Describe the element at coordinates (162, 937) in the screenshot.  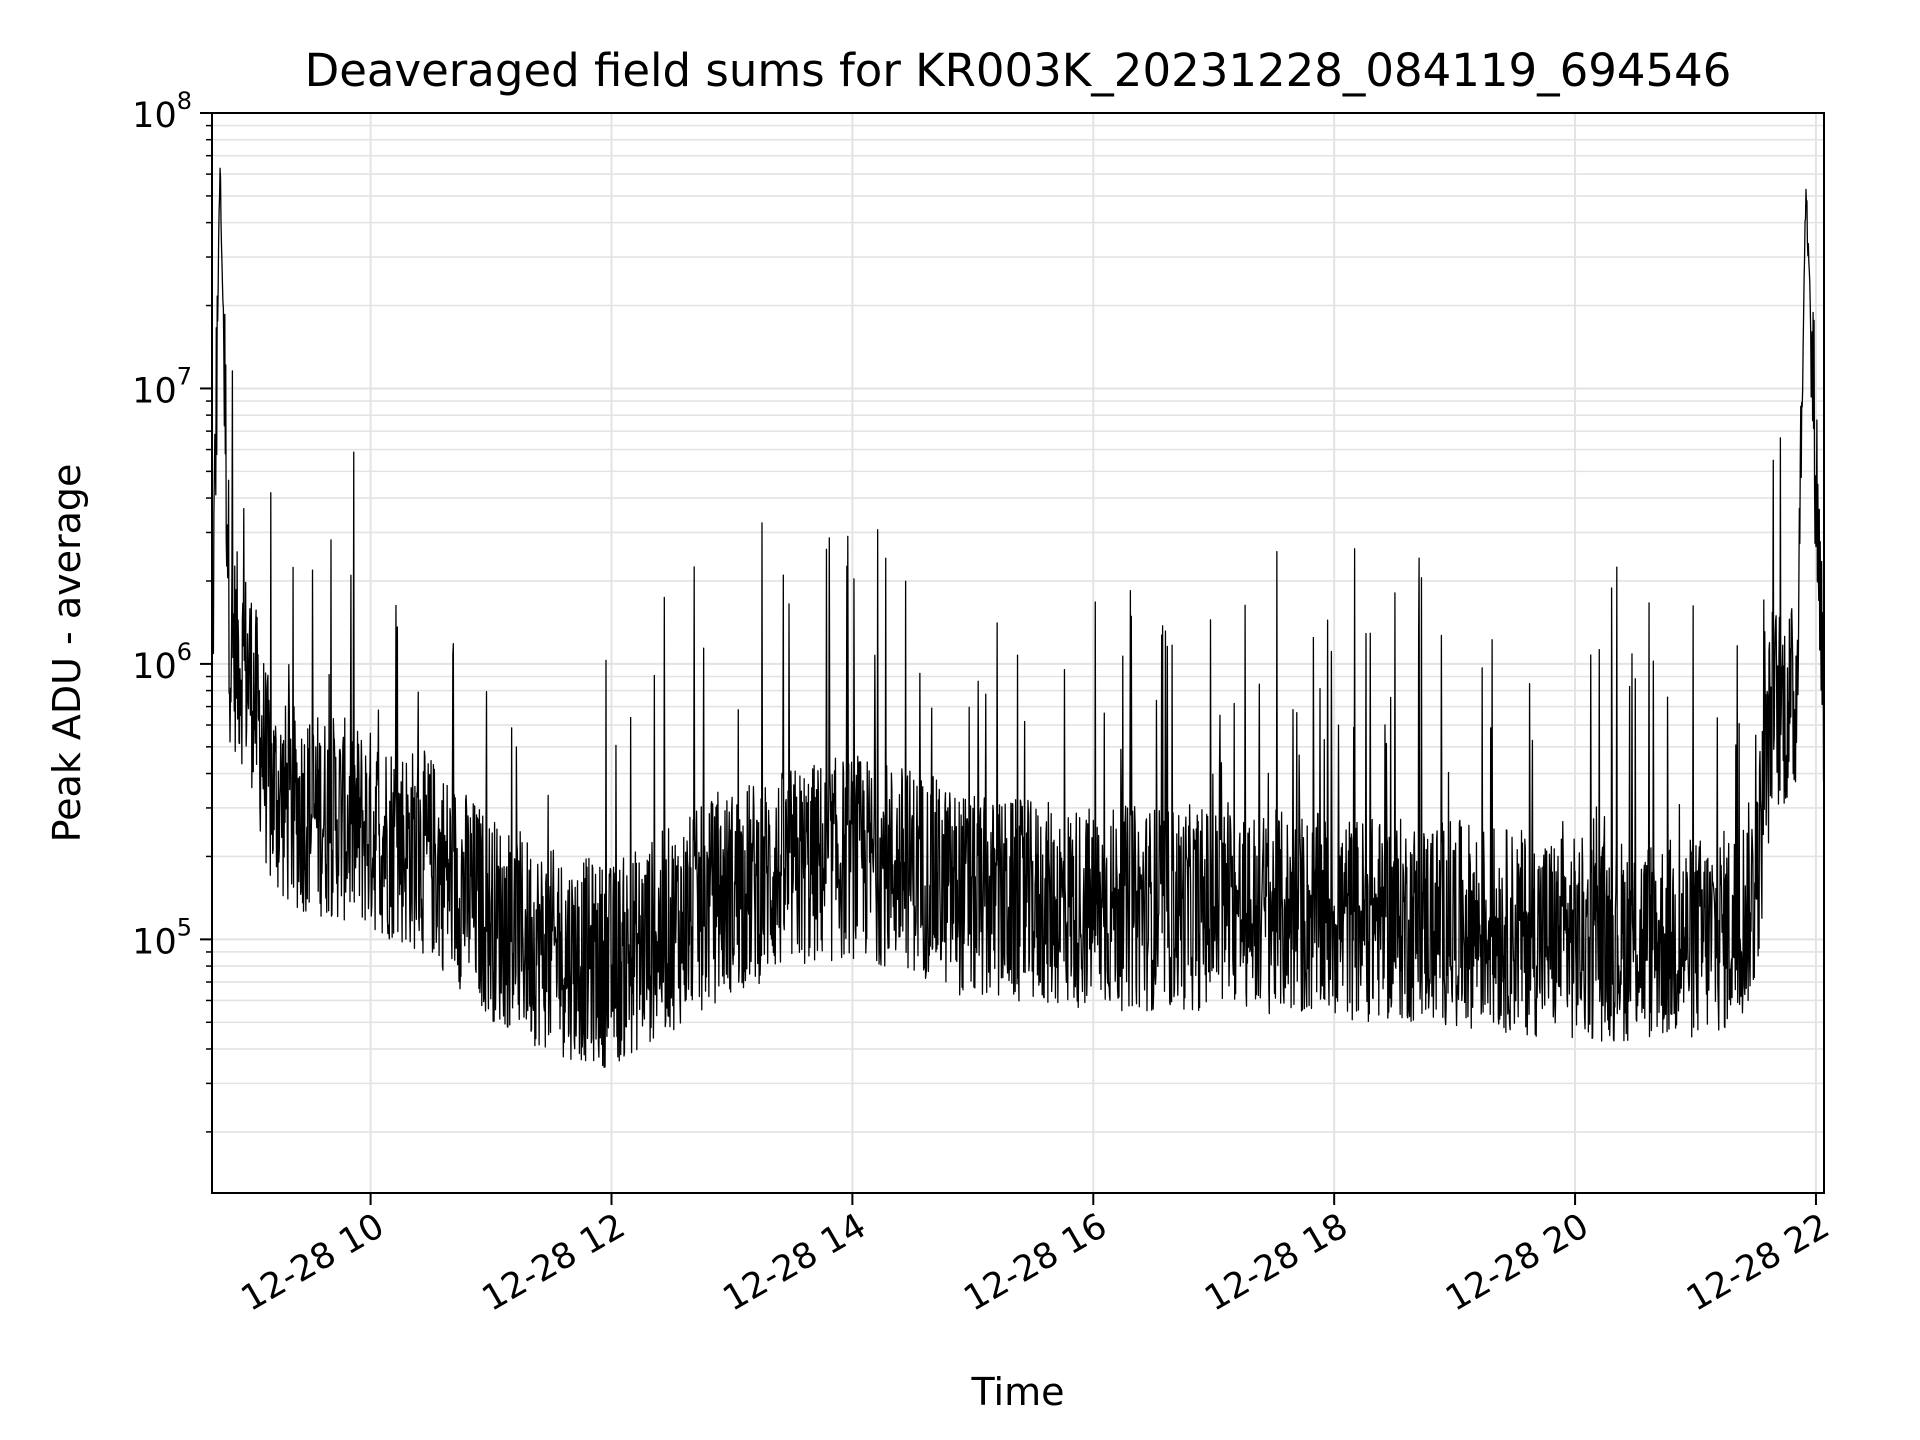
I see `y-tick-label: 10⁵` at that location.